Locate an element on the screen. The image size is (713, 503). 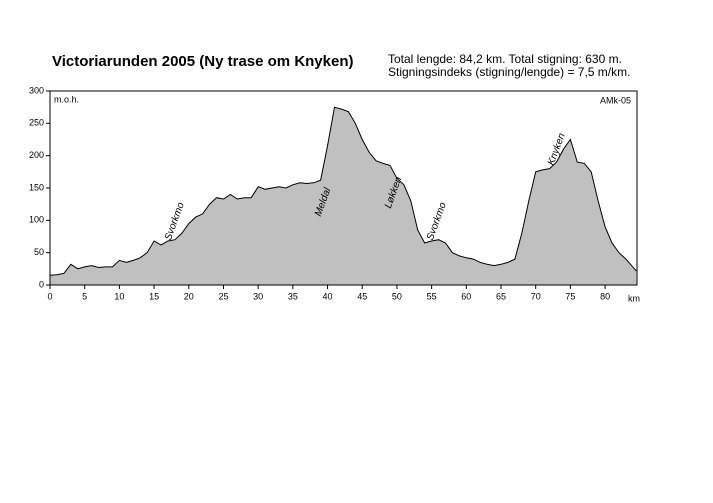
x-tick-label: 50 is located at coordinates (397, 296).